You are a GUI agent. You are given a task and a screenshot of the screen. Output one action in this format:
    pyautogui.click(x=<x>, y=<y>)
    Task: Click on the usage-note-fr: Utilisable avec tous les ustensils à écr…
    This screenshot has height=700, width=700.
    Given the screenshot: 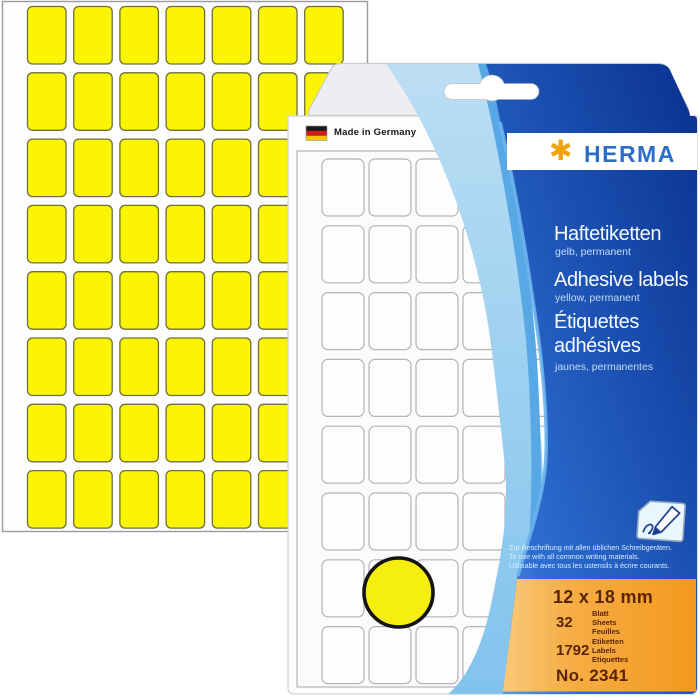 What is the action you would take?
    pyautogui.click(x=589, y=565)
    